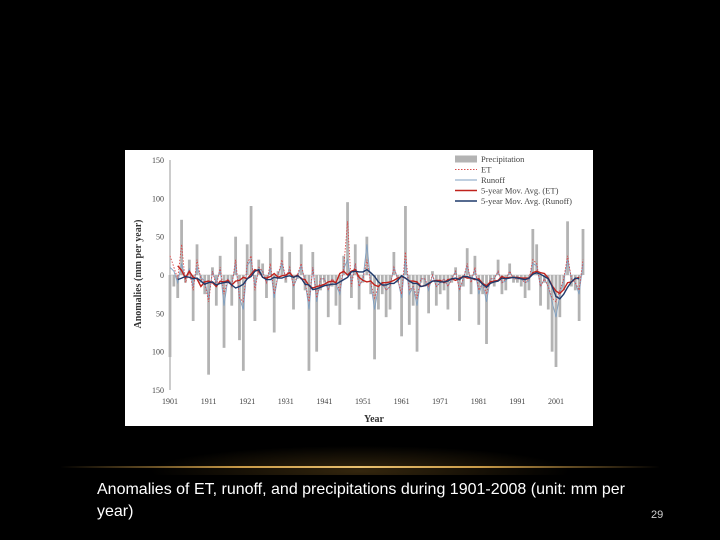 The height and width of the screenshot is (540, 720). I want to click on legend-label: Precipitation, so click(503, 159).